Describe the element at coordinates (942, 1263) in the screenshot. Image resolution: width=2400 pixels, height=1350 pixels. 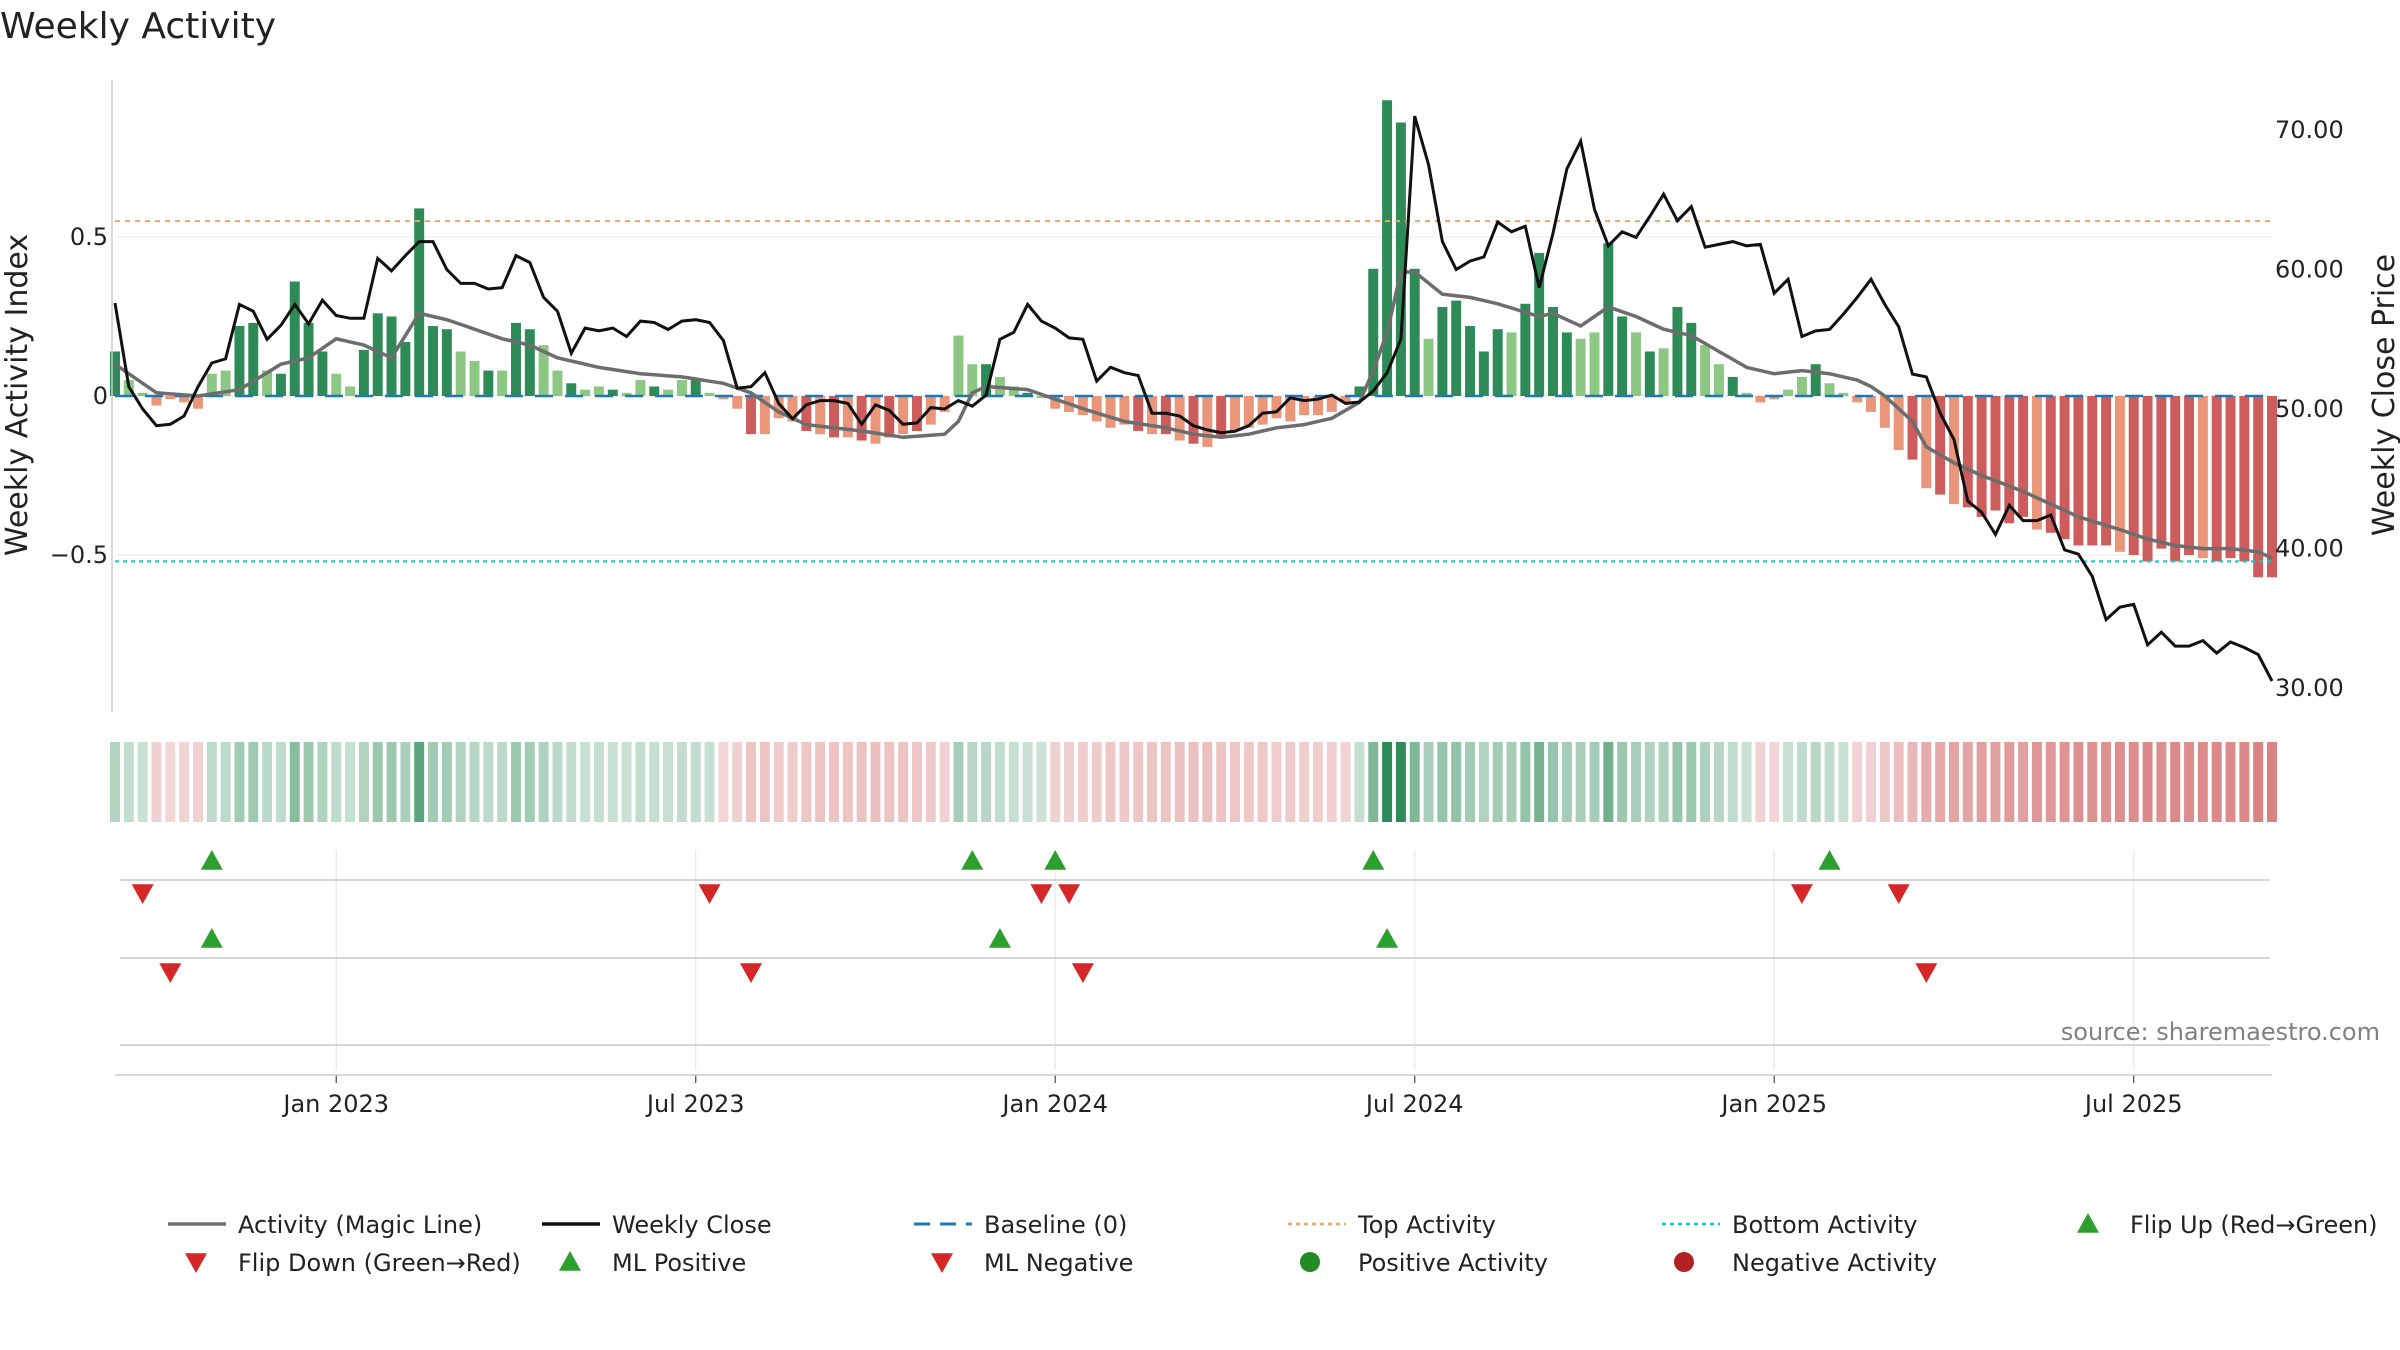
I see `legend-triangle-swatch` at that location.